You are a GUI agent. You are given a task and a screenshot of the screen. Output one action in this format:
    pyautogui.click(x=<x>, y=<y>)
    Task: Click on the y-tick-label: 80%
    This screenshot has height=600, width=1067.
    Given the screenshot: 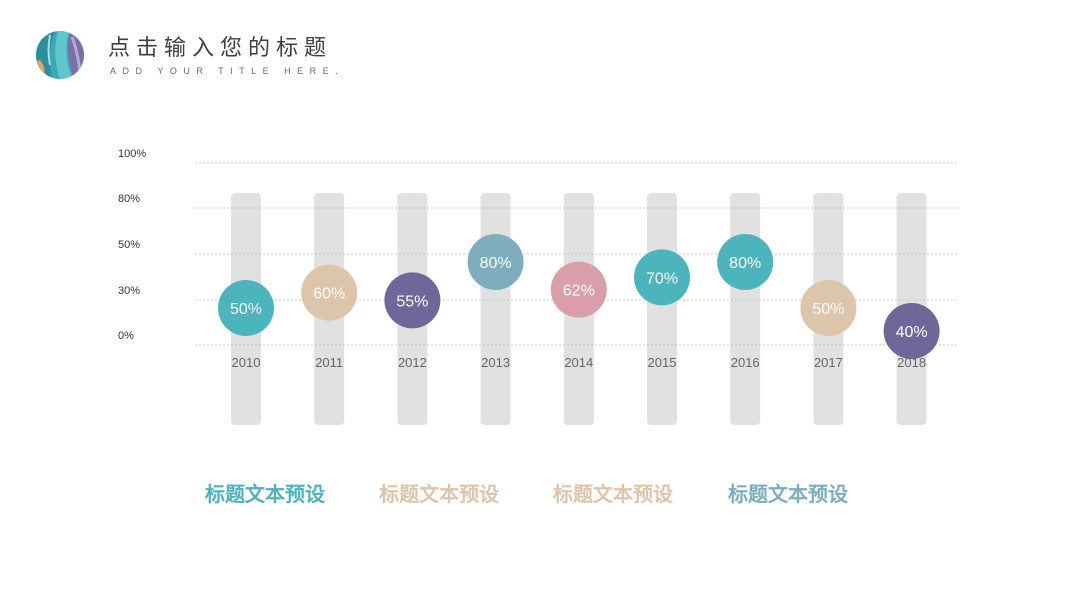 What is the action you would take?
    pyautogui.click(x=129, y=199)
    